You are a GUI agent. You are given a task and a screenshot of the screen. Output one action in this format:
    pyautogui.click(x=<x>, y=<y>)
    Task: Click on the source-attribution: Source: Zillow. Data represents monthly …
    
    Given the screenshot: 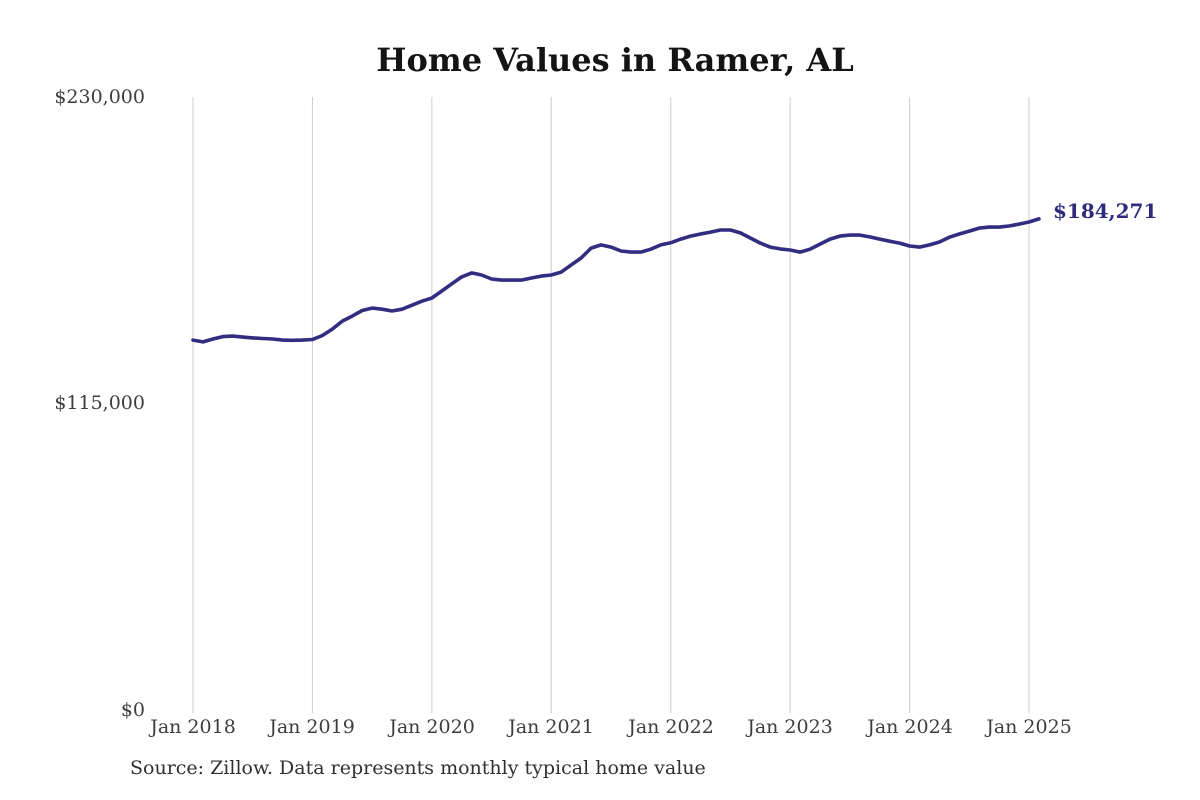 What is the action you would take?
    pyautogui.click(x=418, y=768)
    